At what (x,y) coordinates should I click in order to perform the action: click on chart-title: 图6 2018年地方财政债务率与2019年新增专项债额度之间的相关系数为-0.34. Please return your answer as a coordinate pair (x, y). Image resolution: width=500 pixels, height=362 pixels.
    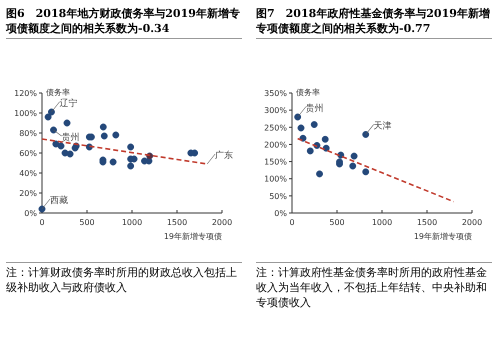
    Looking at the image, I should click on (124, 22).